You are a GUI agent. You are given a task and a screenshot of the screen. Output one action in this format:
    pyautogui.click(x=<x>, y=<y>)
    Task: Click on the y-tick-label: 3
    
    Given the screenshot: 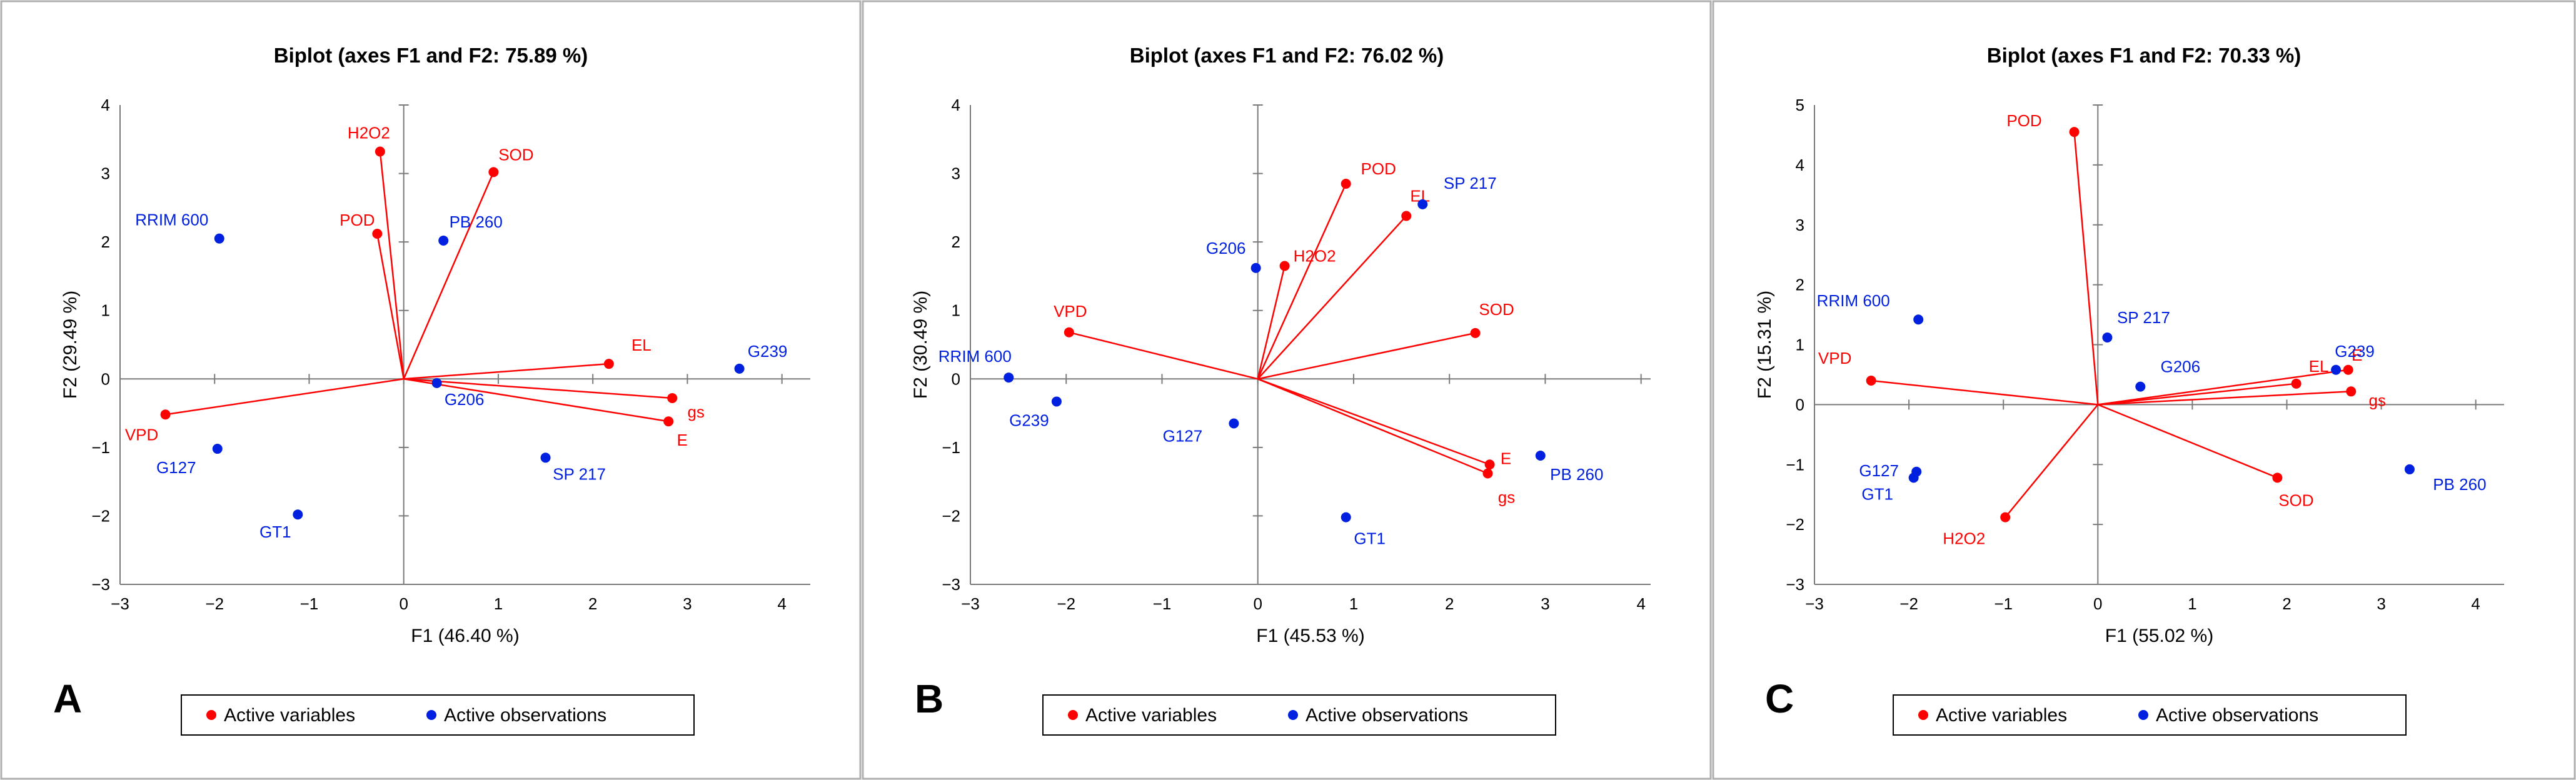 What is the action you would take?
    pyautogui.click(x=956, y=173)
    